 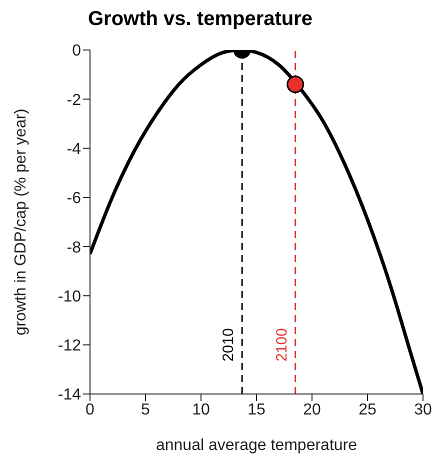 I want to click on y-tick-label: 0, so click(x=77, y=51).